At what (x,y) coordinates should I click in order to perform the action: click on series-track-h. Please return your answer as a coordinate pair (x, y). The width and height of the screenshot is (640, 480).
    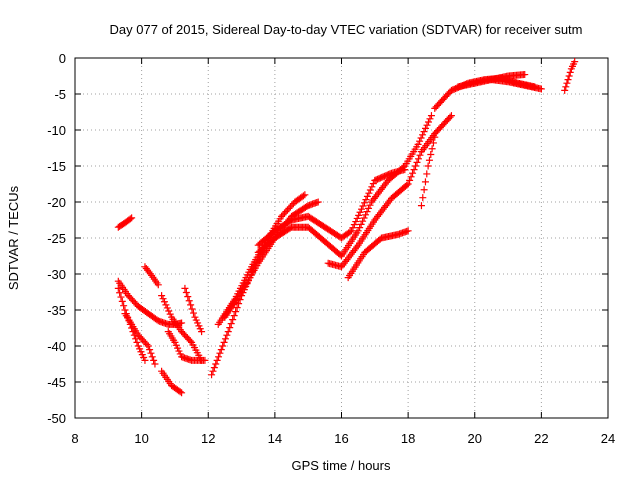
    Looking at the image, I should click on (172, 382).